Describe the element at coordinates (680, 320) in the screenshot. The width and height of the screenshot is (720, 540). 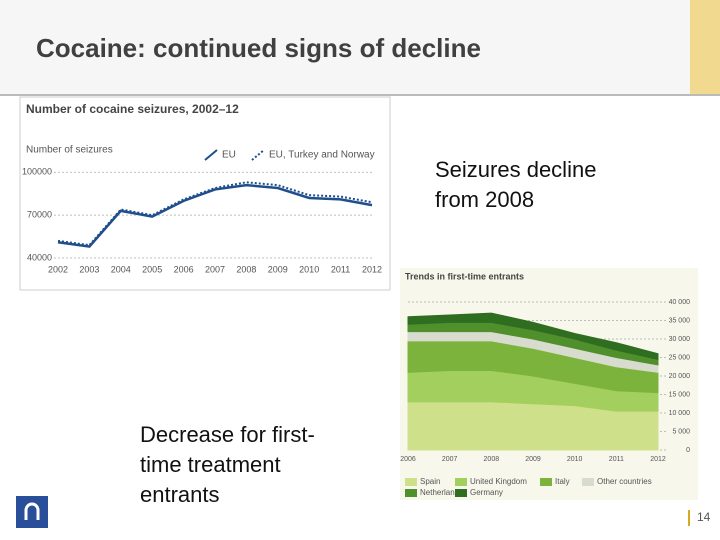
I see `y-tick-label: 35 000` at that location.